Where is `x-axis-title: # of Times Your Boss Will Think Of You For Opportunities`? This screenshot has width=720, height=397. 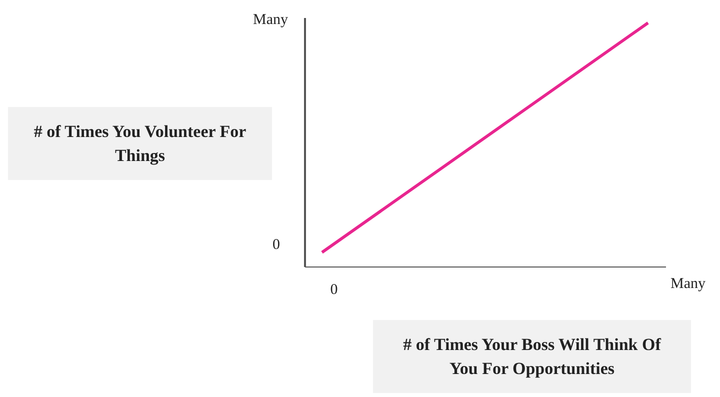
x-axis-title: # of Times Your Boss Will Think Of You For Opportunities is located at coordinates (532, 356).